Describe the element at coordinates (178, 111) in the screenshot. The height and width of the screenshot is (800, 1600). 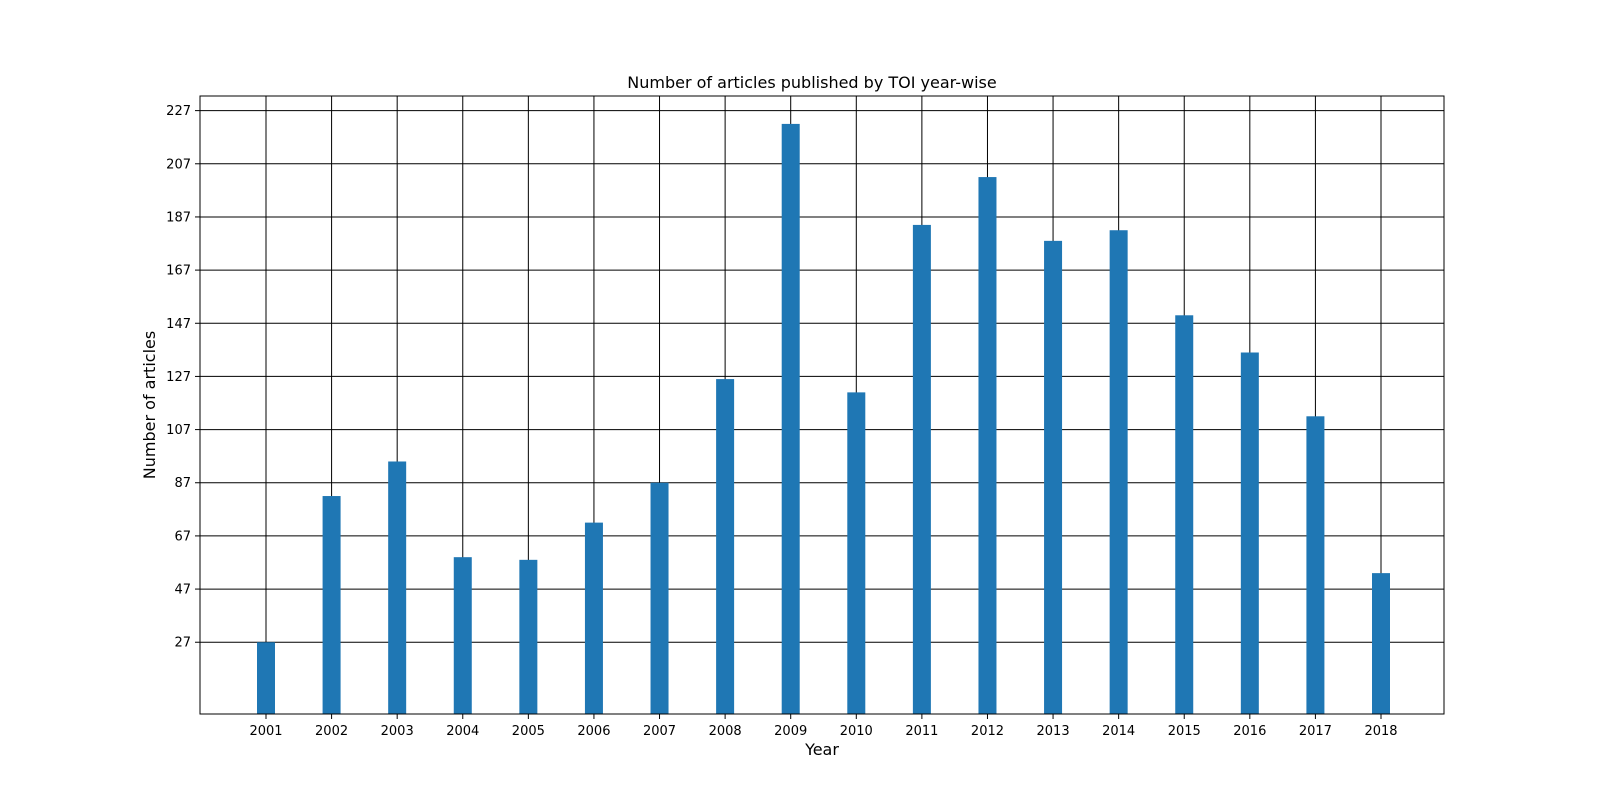
I see `y-tick-label: 227` at that location.